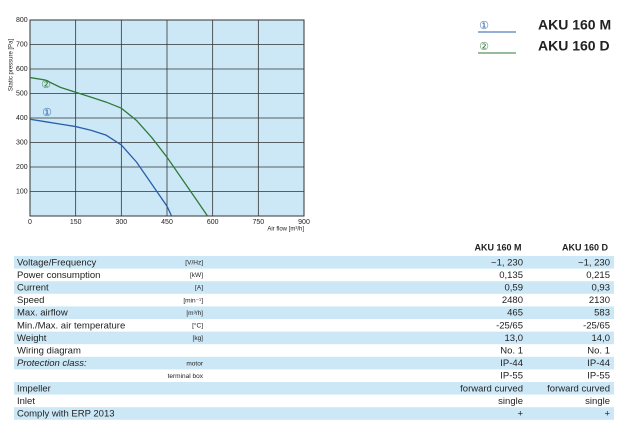 The image size is (624, 429). I want to click on cell-value: 2480, so click(512, 300).